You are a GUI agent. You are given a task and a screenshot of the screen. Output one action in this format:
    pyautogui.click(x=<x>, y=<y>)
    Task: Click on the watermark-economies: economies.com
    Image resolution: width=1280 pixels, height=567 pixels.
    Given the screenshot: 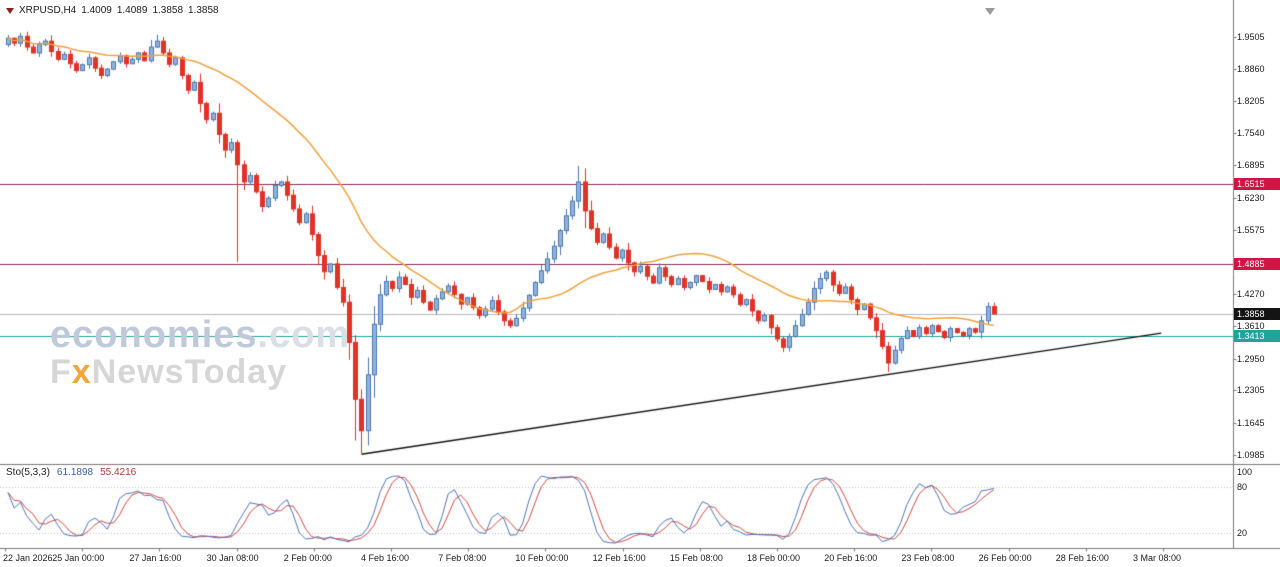 What is the action you would take?
    pyautogui.click(x=200, y=335)
    